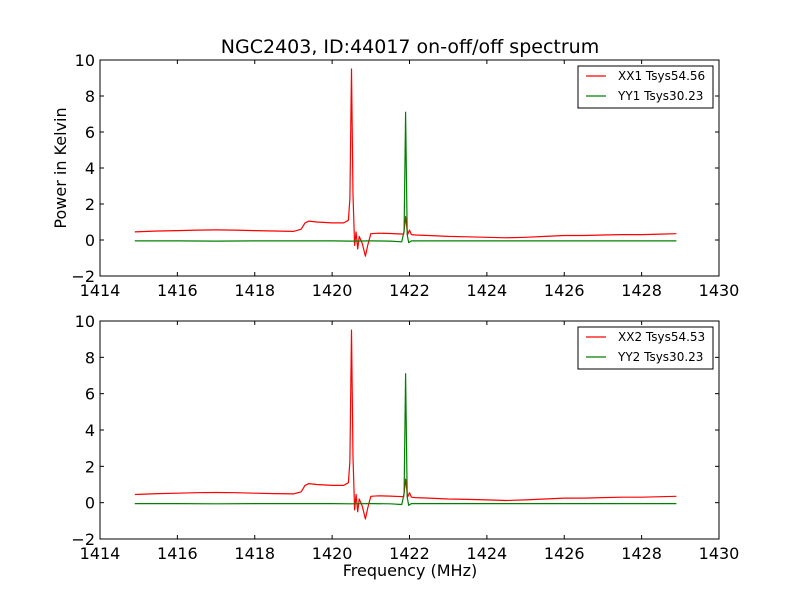  Describe the element at coordinates (60, 167) in the screenshot. I see `y-axis-label: Power in Kelvin` at that location.